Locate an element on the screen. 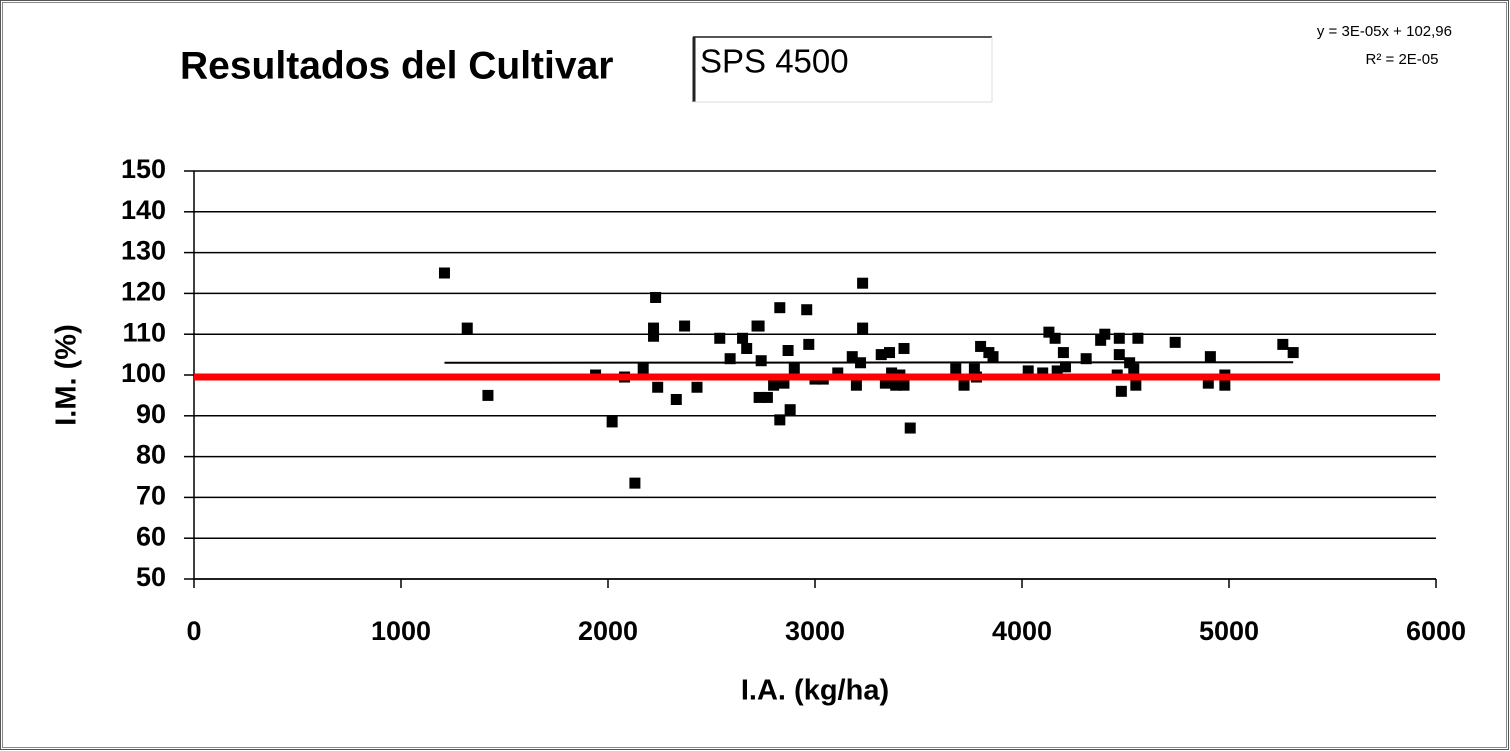 The image size is (1510, 751). y-tick-label: 130 is located at coordinates (143, 251).